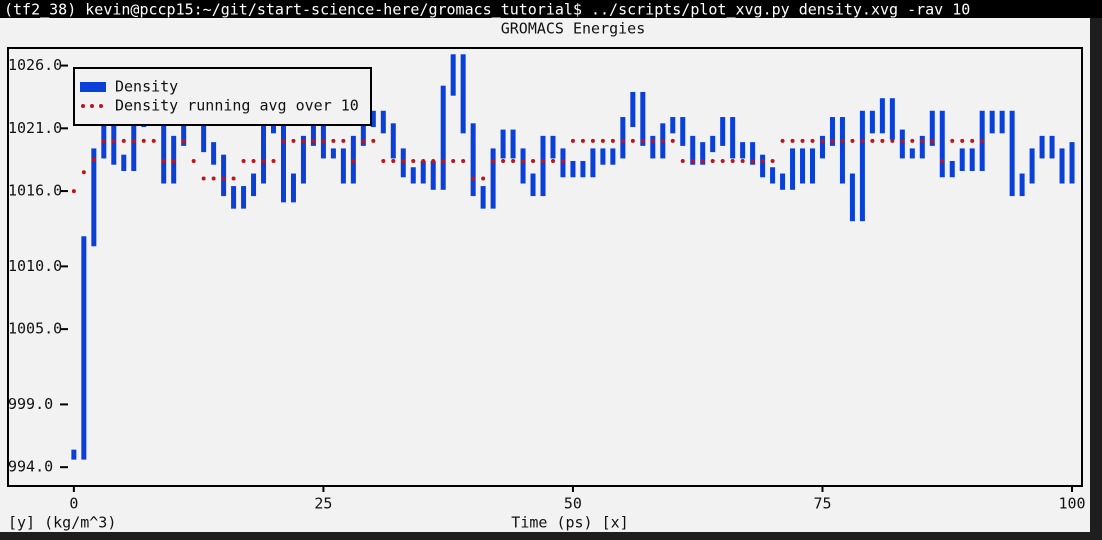 The width and height of the screenshot is (1102, 540). I want to click on y-tick-label: 994.0, so click(30, 467).